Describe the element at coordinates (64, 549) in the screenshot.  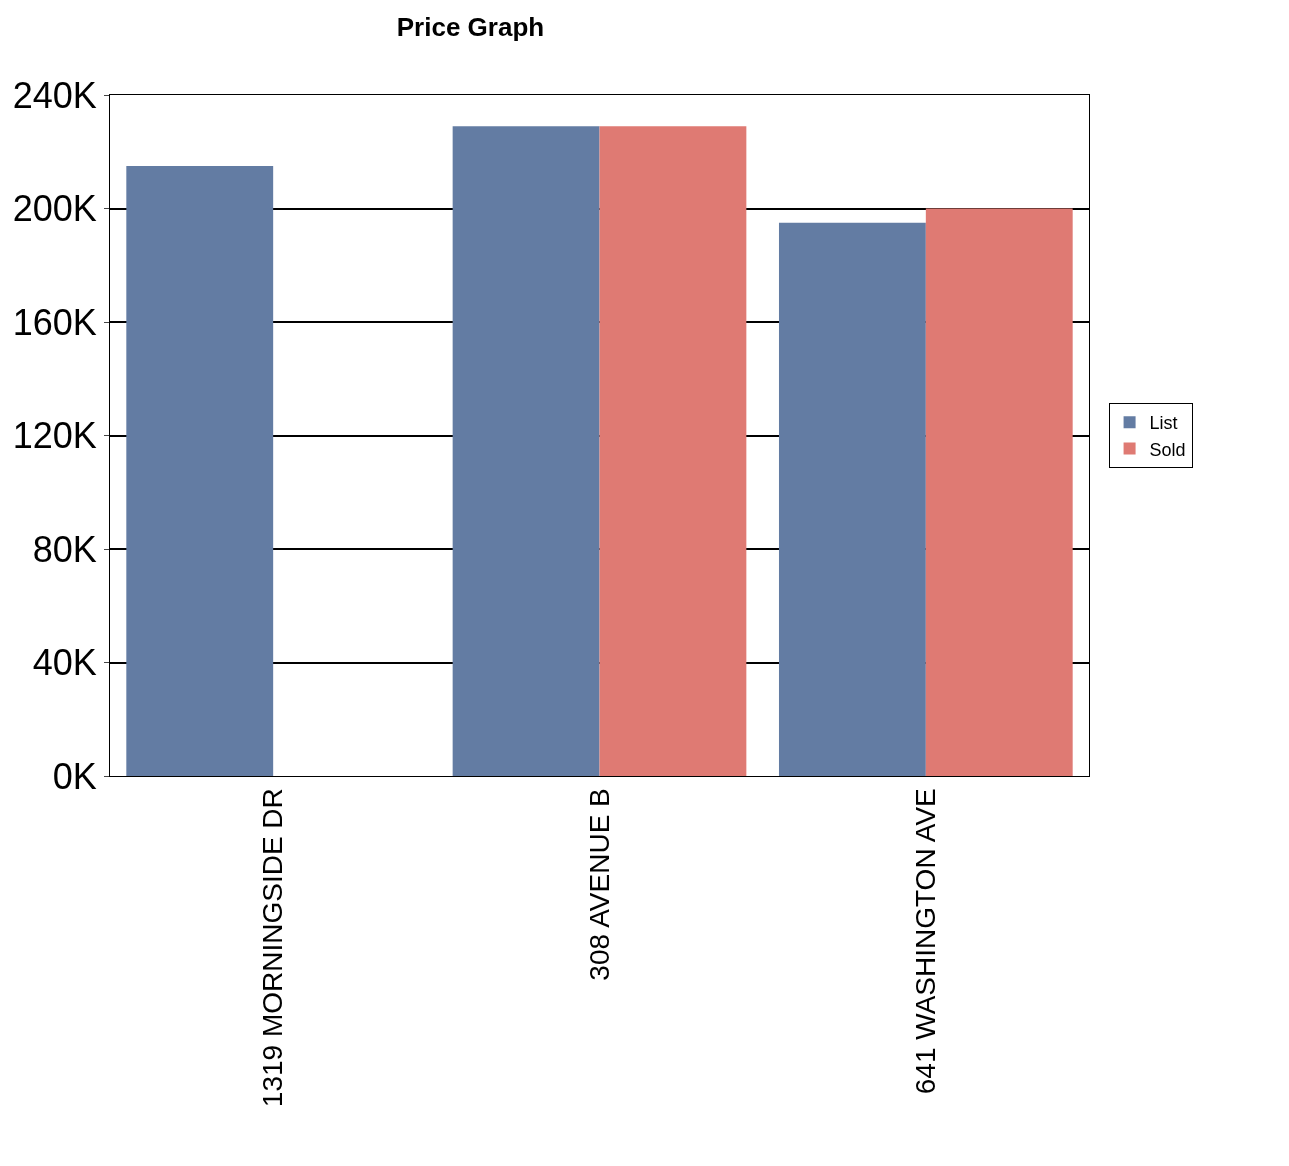
I see `y-tick-label: 80K` at that location.